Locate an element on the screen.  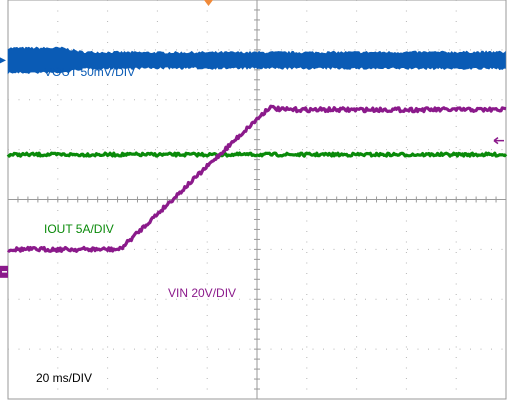
trigger-level-arrow is located at coordinates (496, 141).